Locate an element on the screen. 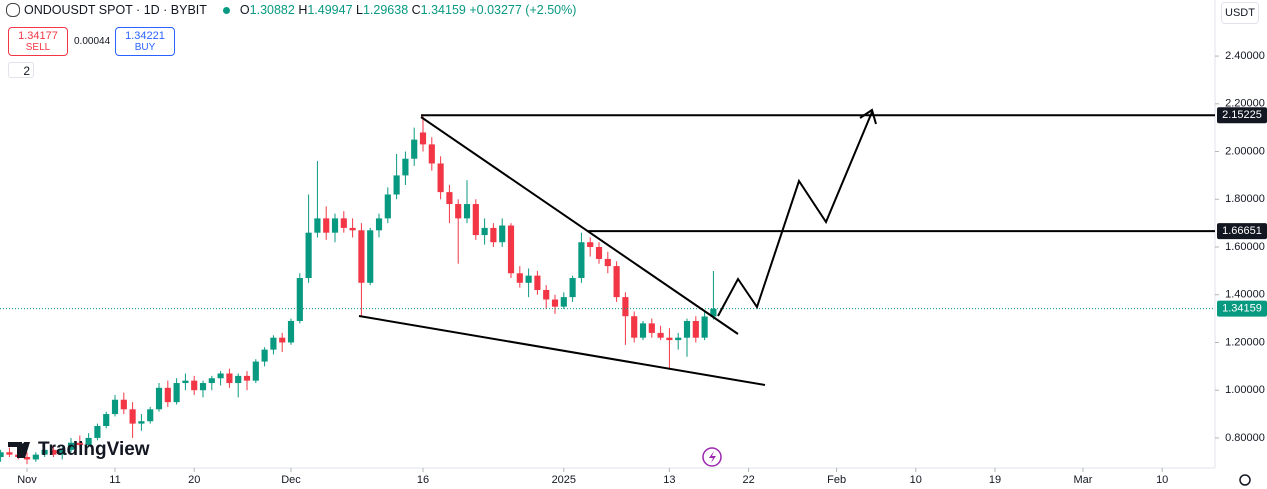  y-tick-label: 1.80000 is located at coordinates (1245, 199).